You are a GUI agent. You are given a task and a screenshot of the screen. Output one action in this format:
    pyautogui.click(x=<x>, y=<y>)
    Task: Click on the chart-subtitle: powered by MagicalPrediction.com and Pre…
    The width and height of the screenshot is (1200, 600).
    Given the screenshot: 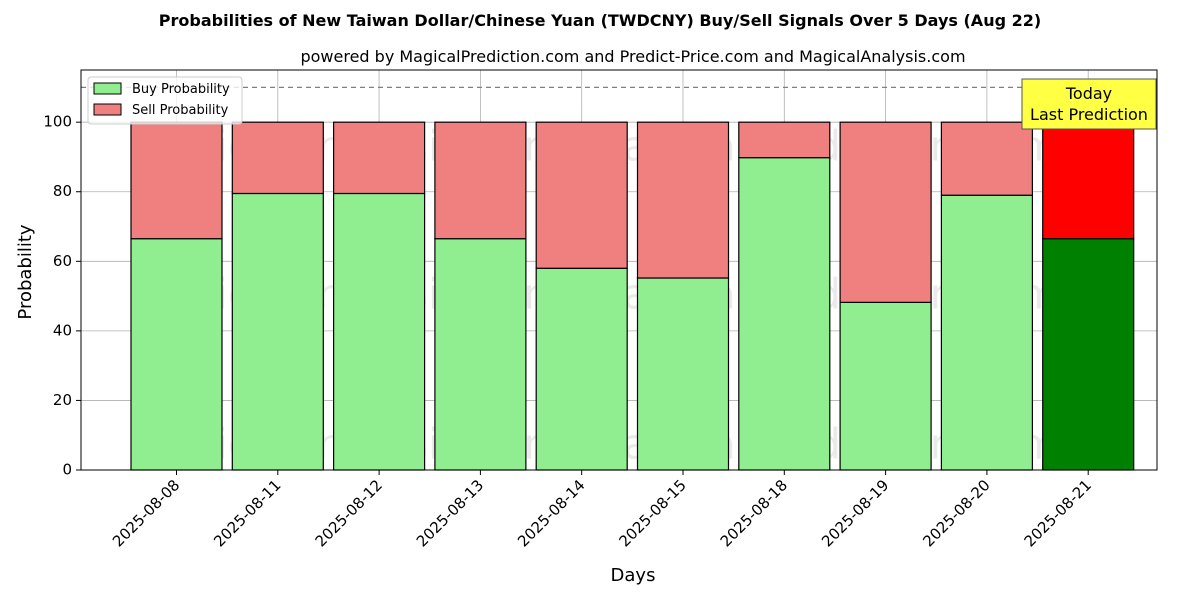 What is the action you would take?
    pyautogui.click(x=632, y=56)
    